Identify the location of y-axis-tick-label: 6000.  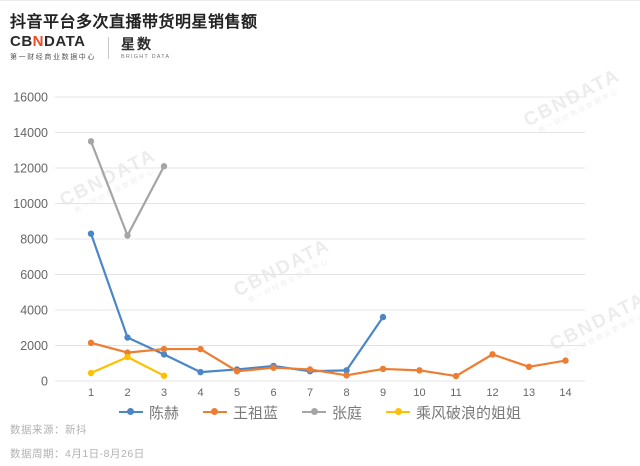
(34, 275).